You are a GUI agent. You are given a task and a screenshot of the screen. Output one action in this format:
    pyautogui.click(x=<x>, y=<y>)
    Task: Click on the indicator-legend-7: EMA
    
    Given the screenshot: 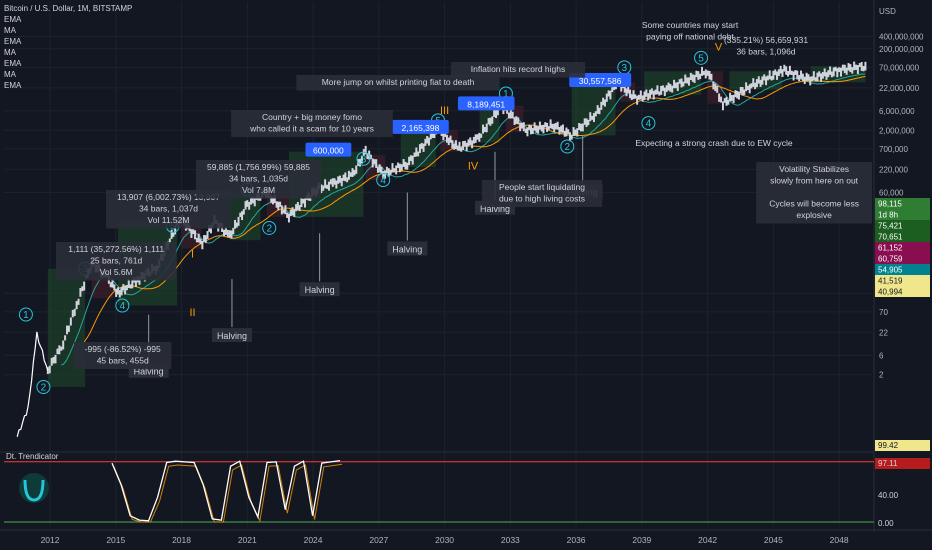 What is the action you would take?
    pyautogui.click(x=13, y=85)
    